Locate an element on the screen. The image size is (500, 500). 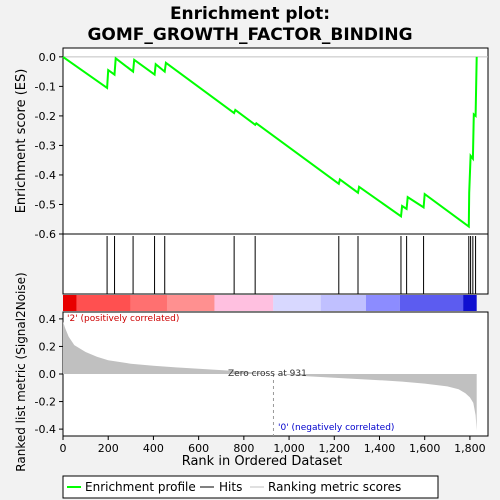
hits-panel is located at coordinates (275, 264).